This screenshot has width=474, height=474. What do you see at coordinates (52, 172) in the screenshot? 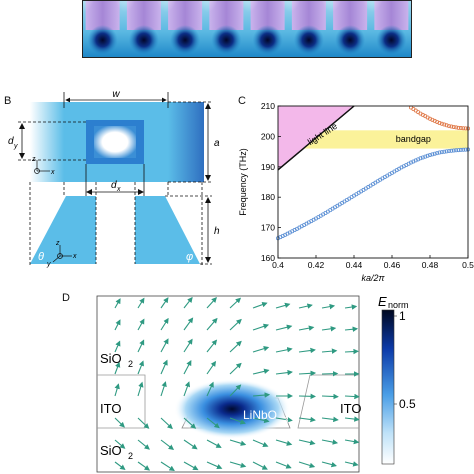
I see `axis-x-top: x` at bounding box center [52, 172].